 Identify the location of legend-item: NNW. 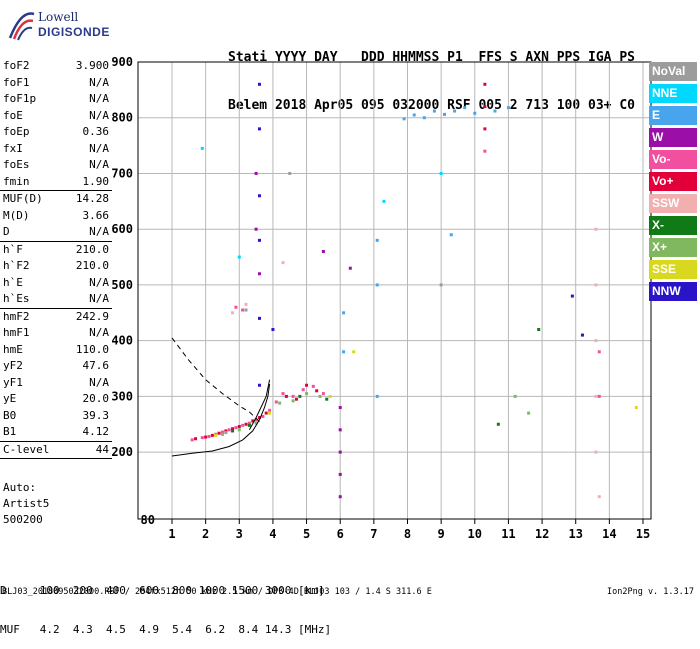
(673, 291).